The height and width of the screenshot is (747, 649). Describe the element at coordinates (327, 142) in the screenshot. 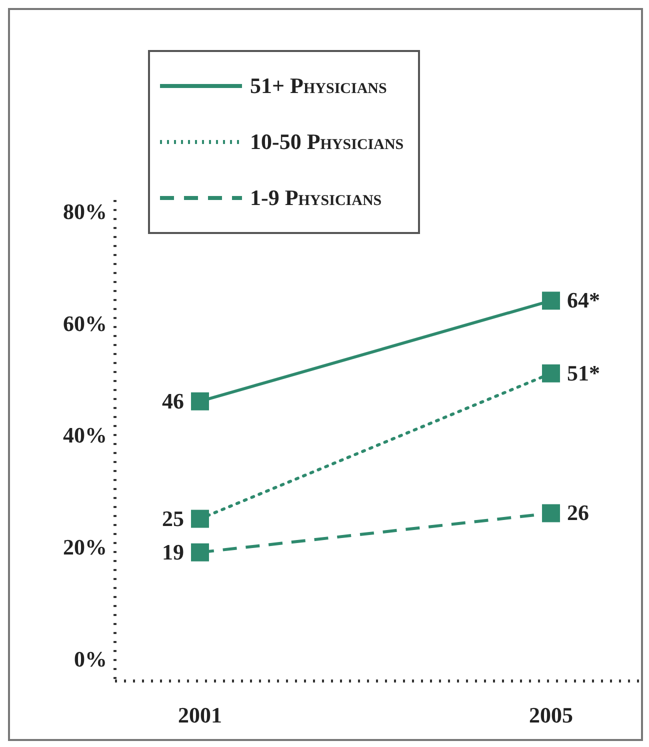

I see `legend-label: 10-50 Physicians` at that location.